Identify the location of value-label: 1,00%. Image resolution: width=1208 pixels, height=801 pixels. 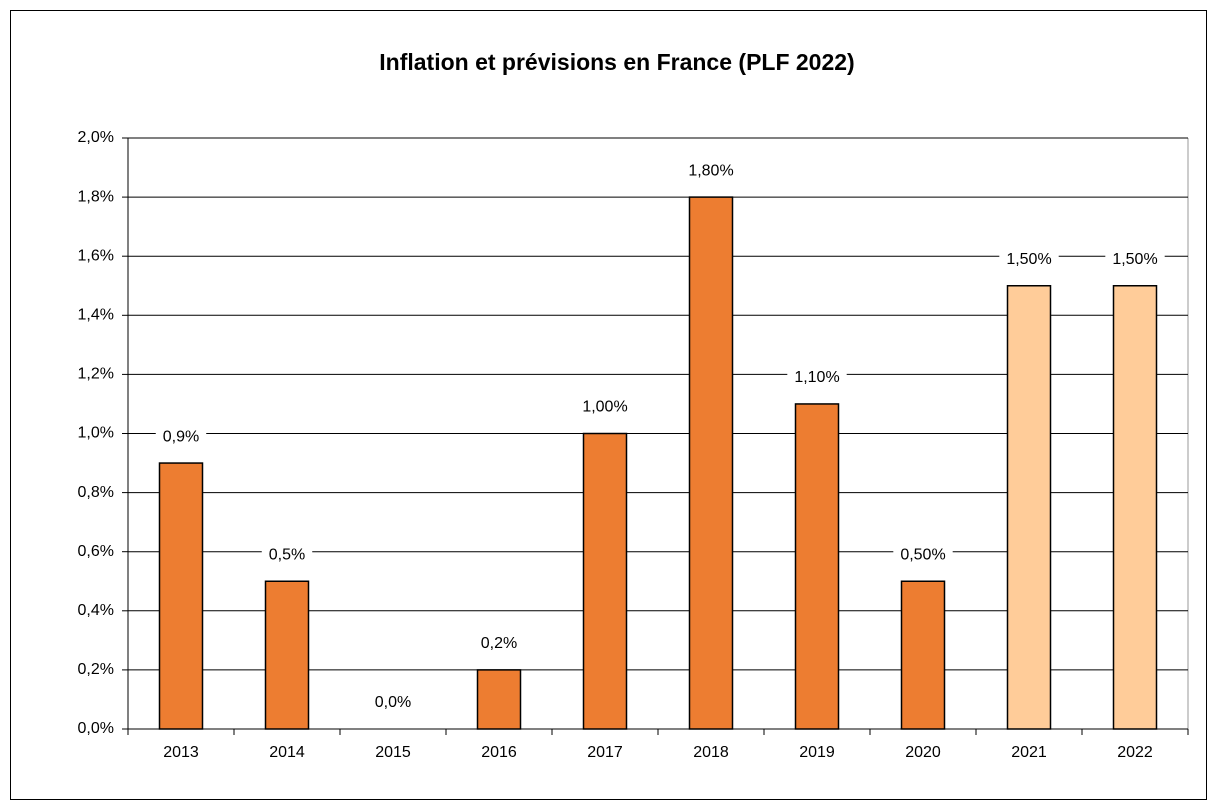
(604, 407).